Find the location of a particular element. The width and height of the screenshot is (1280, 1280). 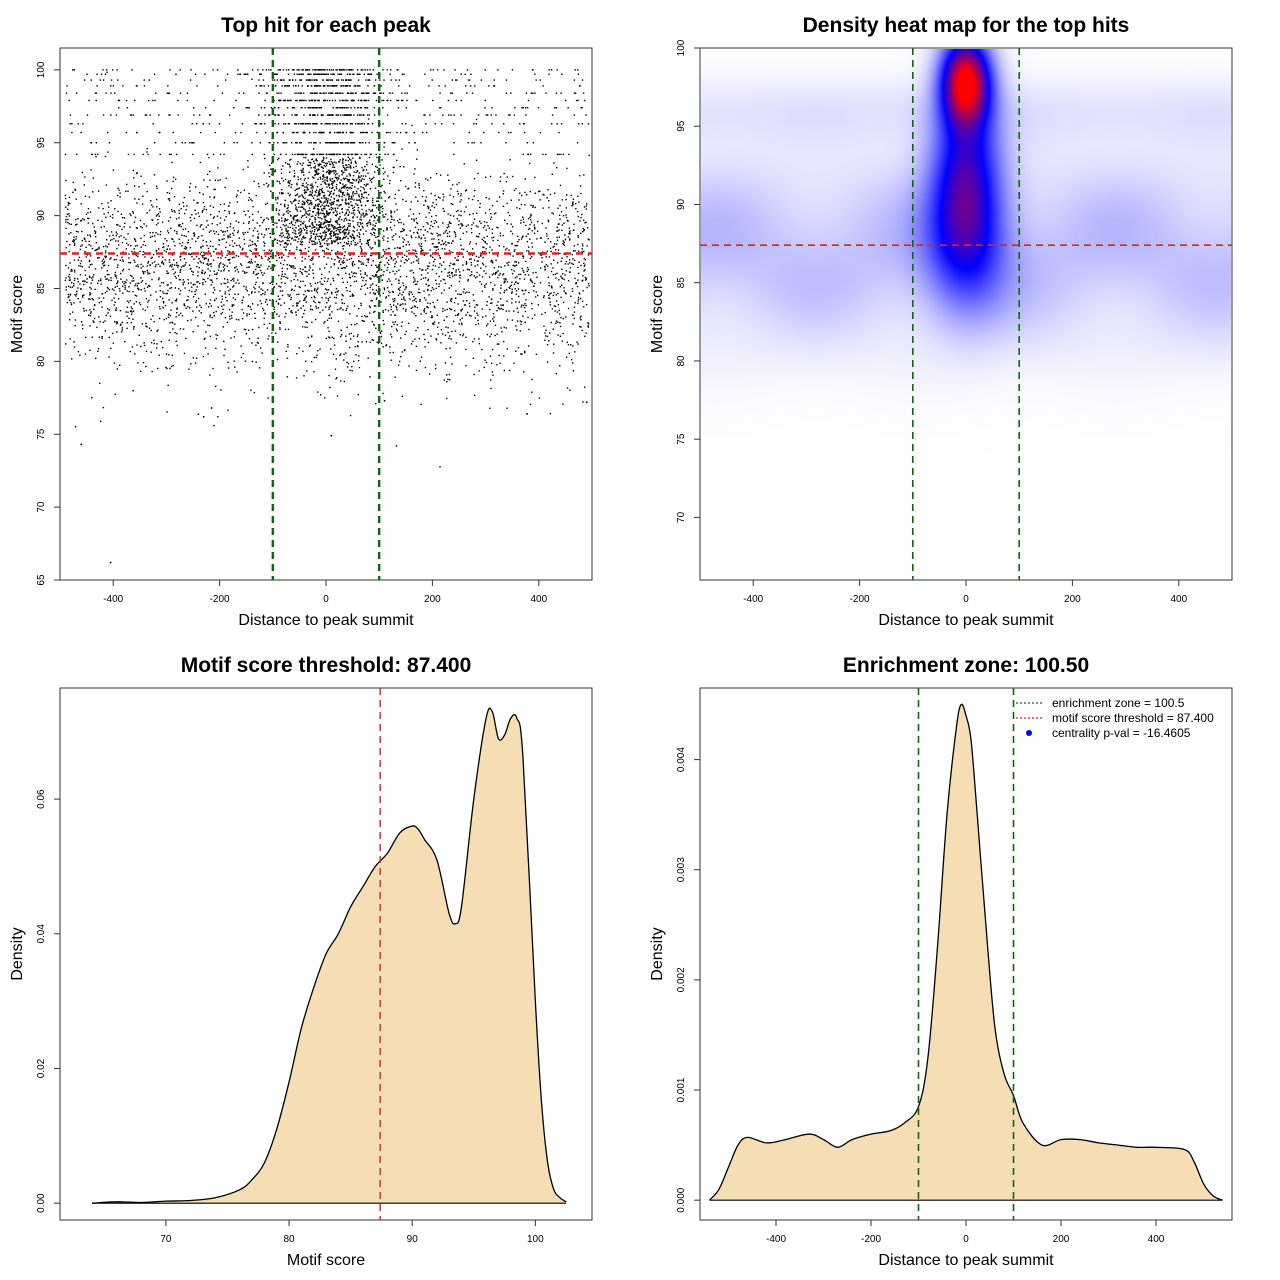

y-tick-label: 85 is located at coordinates (41, 288).